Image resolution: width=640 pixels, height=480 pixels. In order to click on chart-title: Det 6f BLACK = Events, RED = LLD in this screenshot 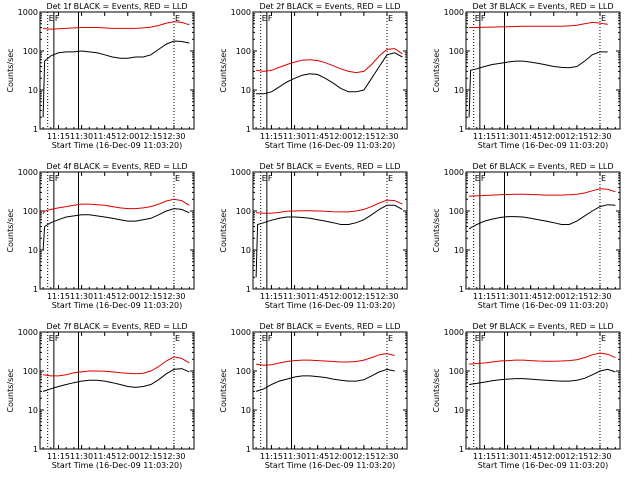, I will do `click(542, 166)`.